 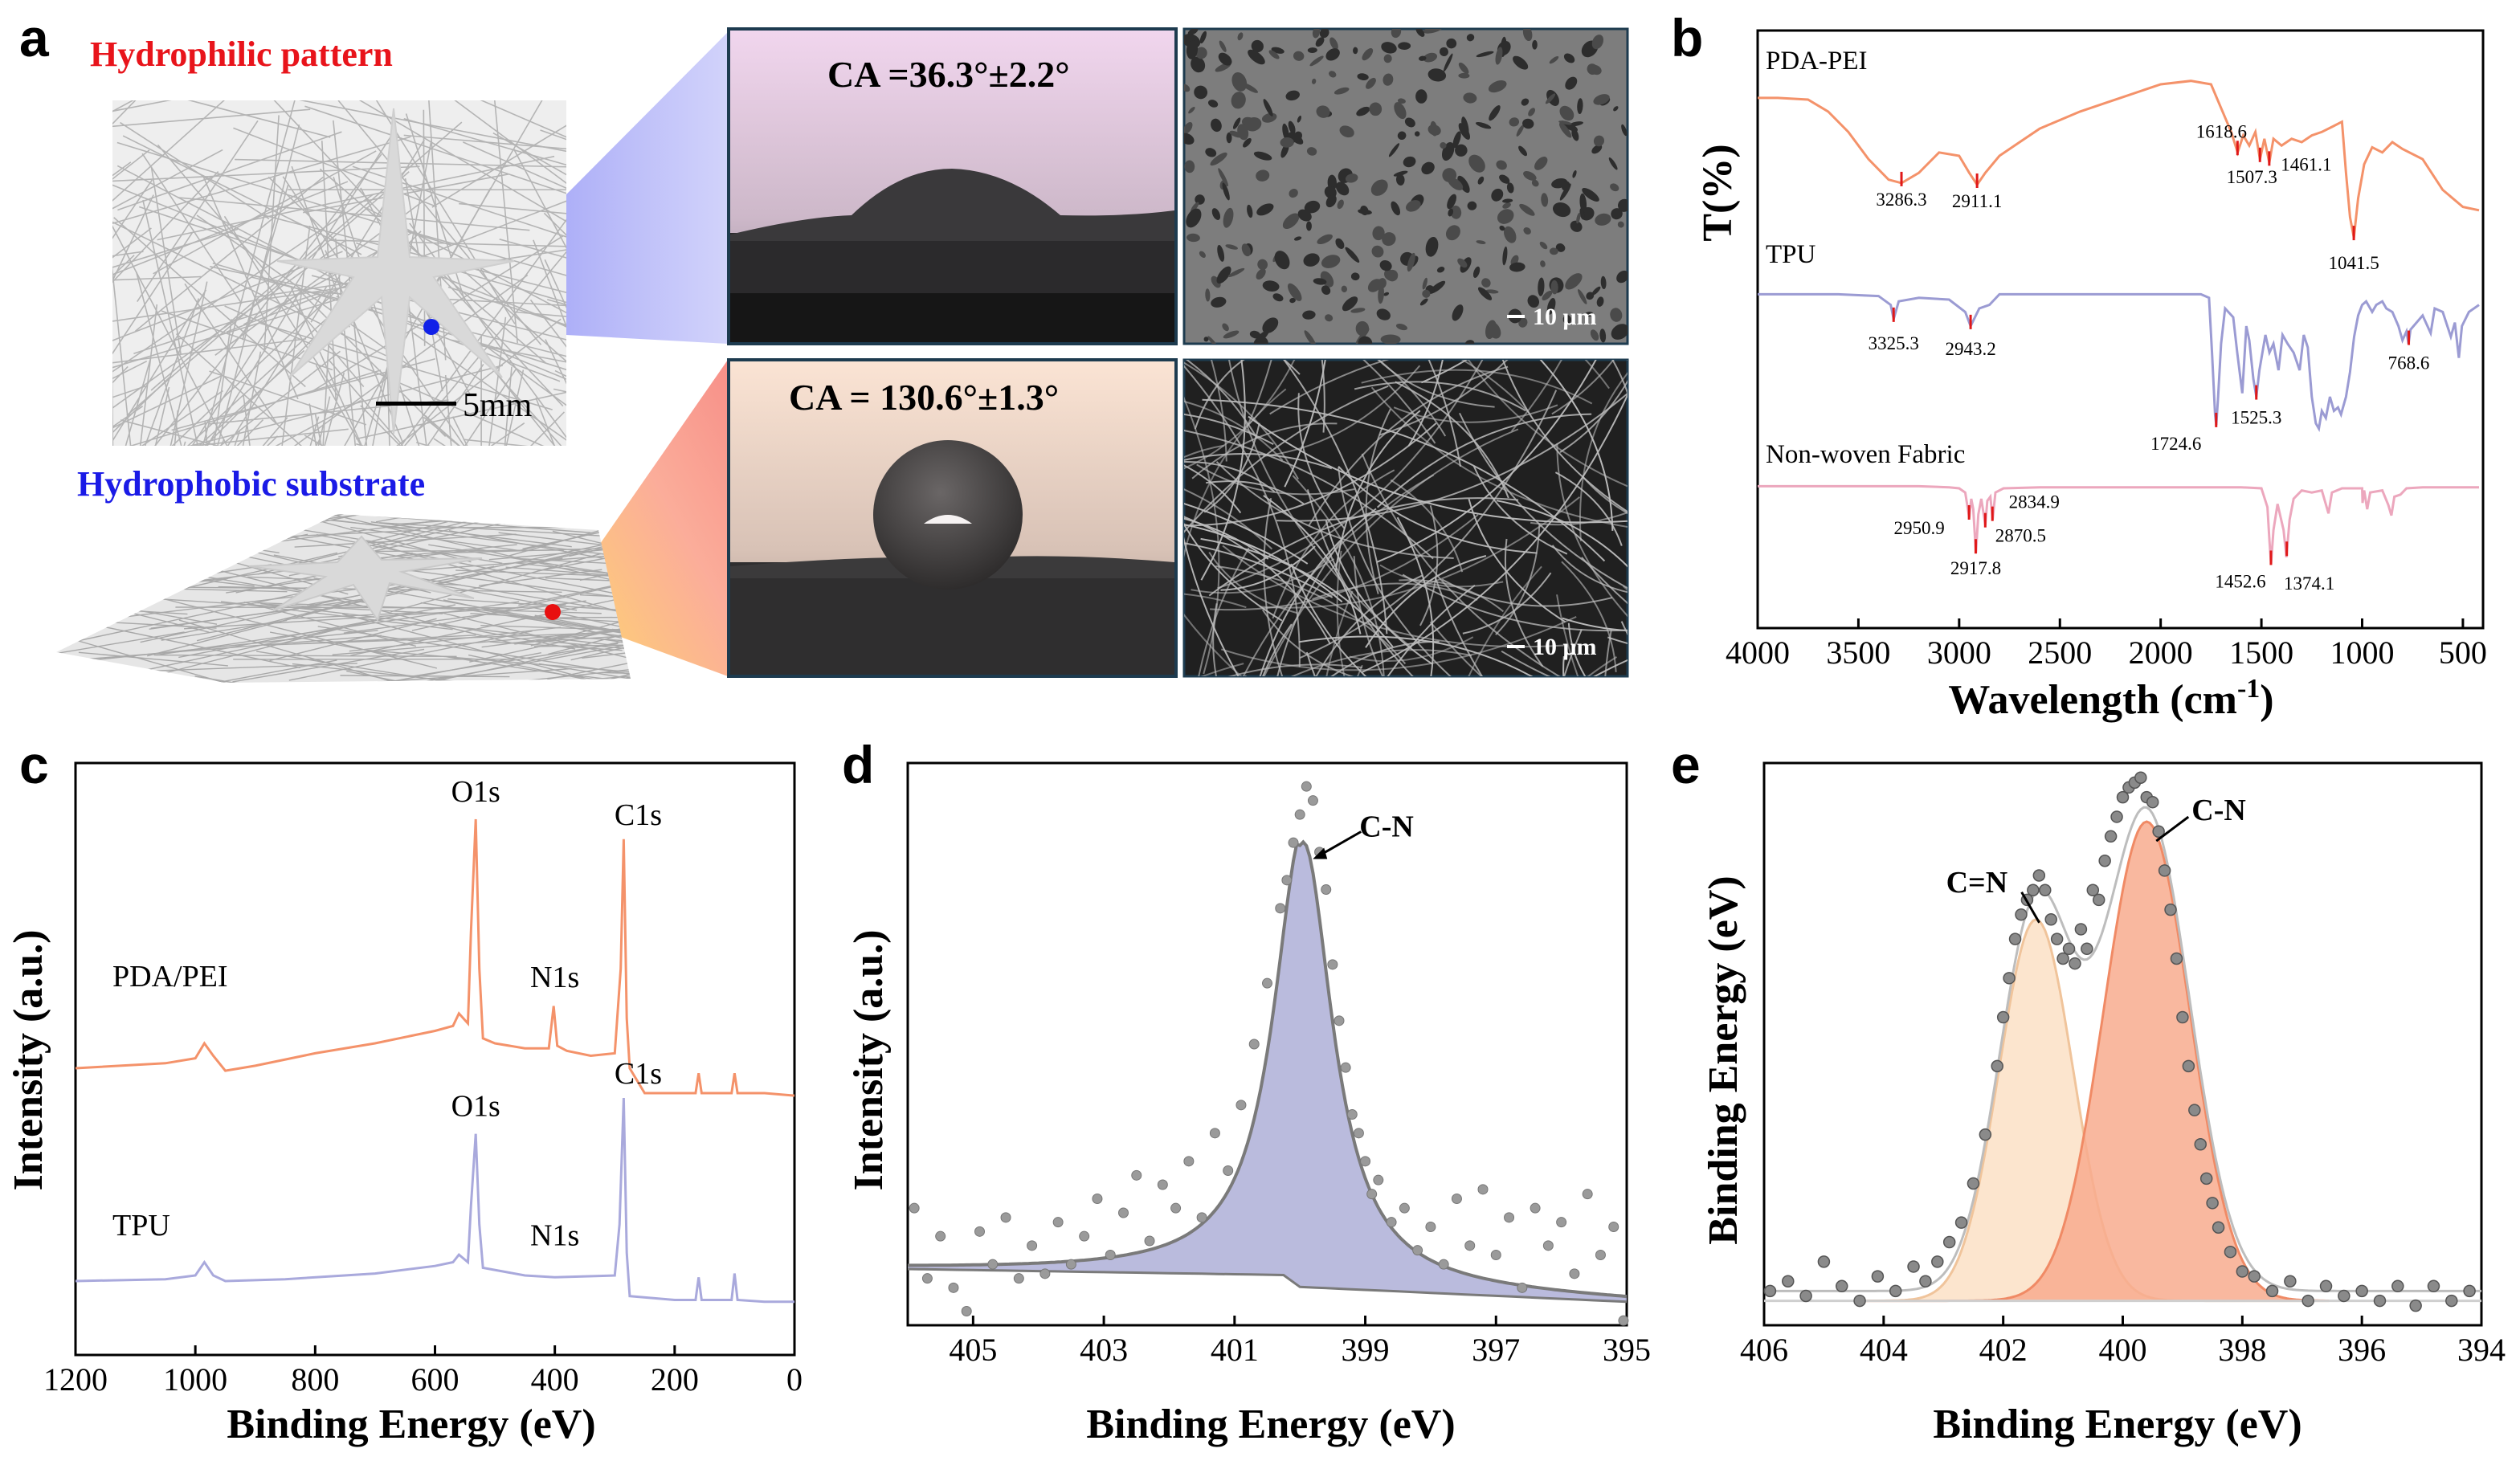 I want to click on chart-c-xtick-label: 800, so click(x=315, y=1379).